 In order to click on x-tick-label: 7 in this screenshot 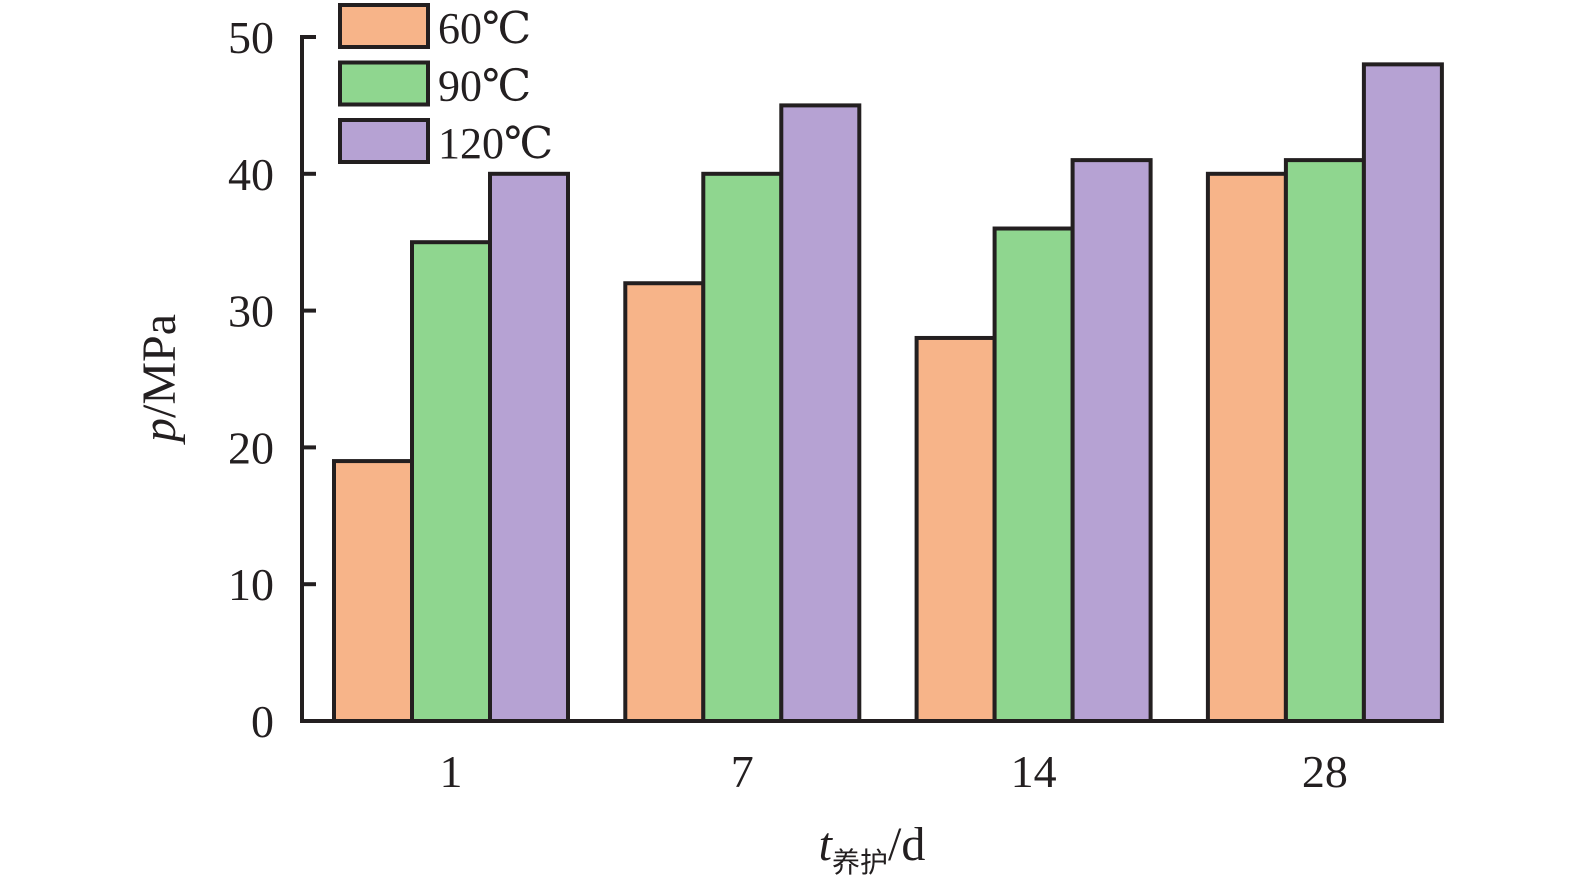, I will do `click(742, 771)`.